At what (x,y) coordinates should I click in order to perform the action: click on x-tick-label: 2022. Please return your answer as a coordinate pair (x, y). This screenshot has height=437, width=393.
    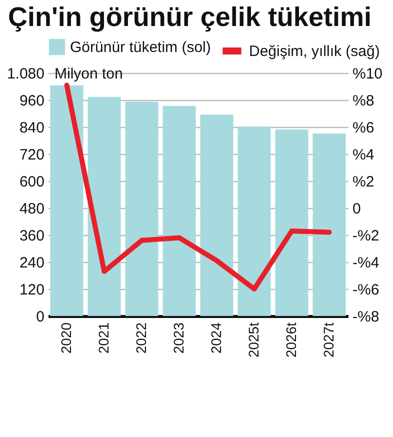
    Looking at the image, I should click on (140, 338).